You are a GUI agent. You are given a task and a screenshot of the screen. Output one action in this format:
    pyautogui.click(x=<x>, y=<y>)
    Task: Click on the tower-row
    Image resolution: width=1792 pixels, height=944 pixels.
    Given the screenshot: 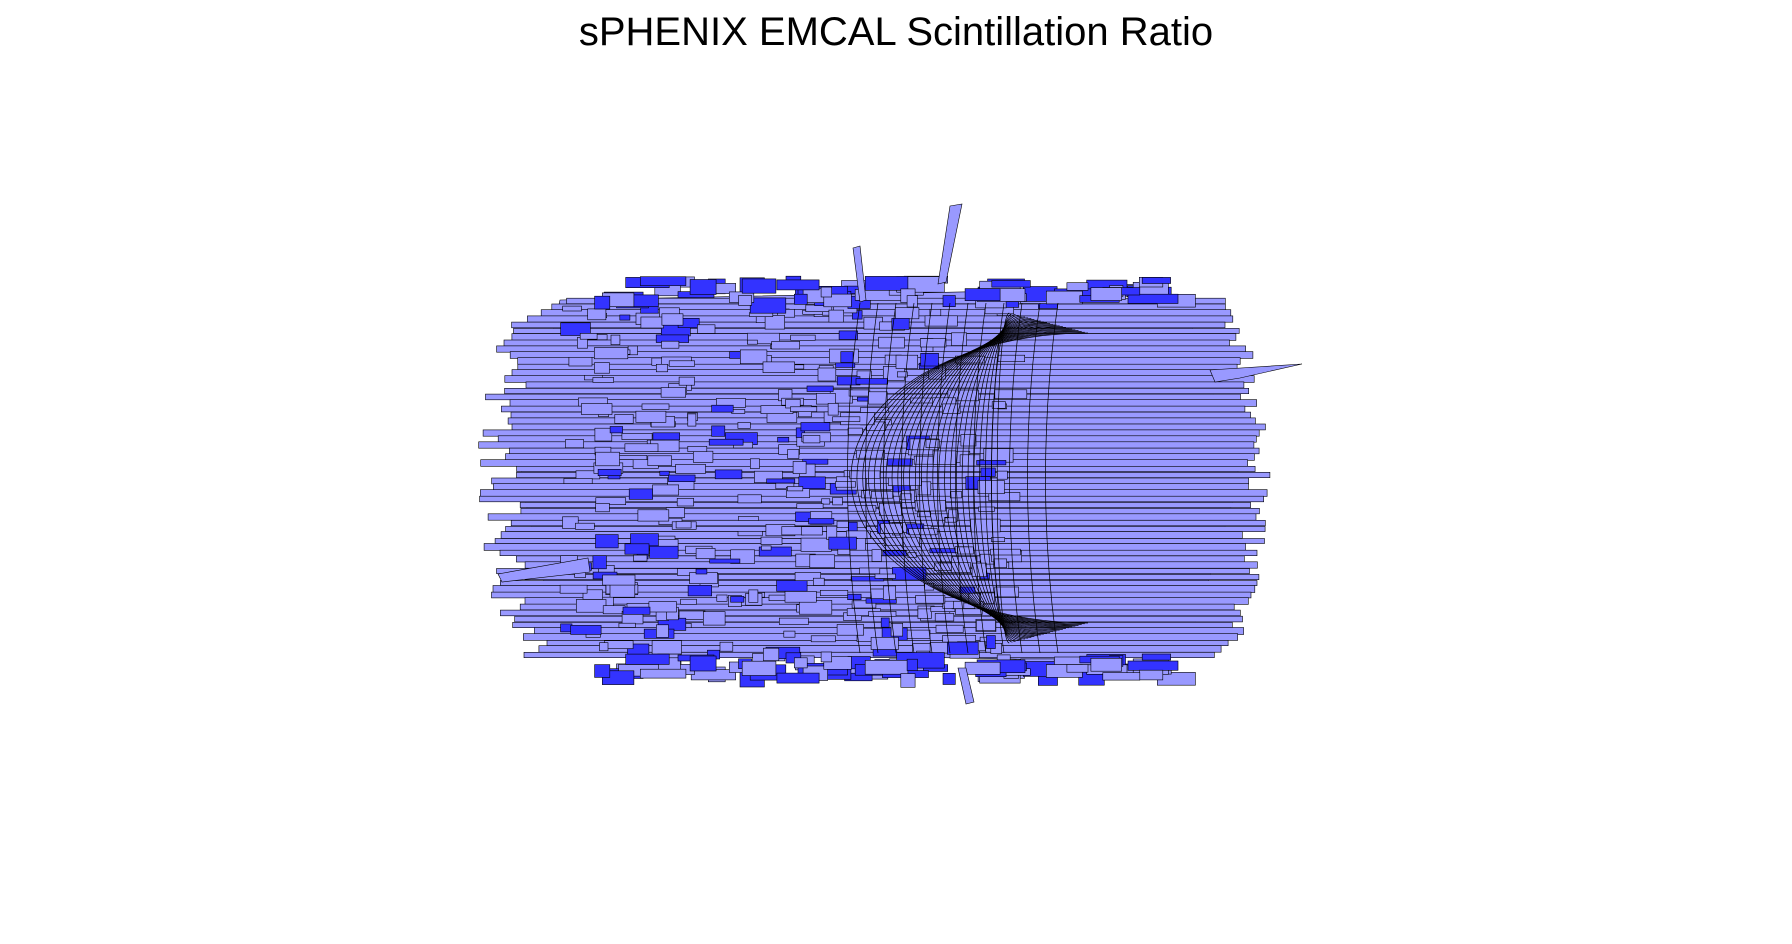 What is the action you would take?
    pyautogui.click(x=872, y=517)
    